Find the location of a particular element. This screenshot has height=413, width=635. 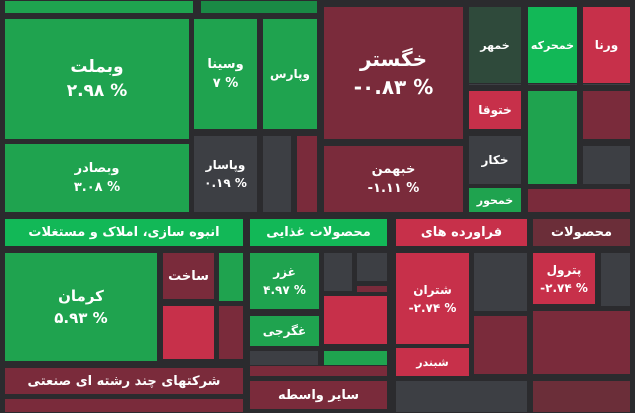

tile: کرمان ۵.۹۳ % is located at coordinates (81, 307).